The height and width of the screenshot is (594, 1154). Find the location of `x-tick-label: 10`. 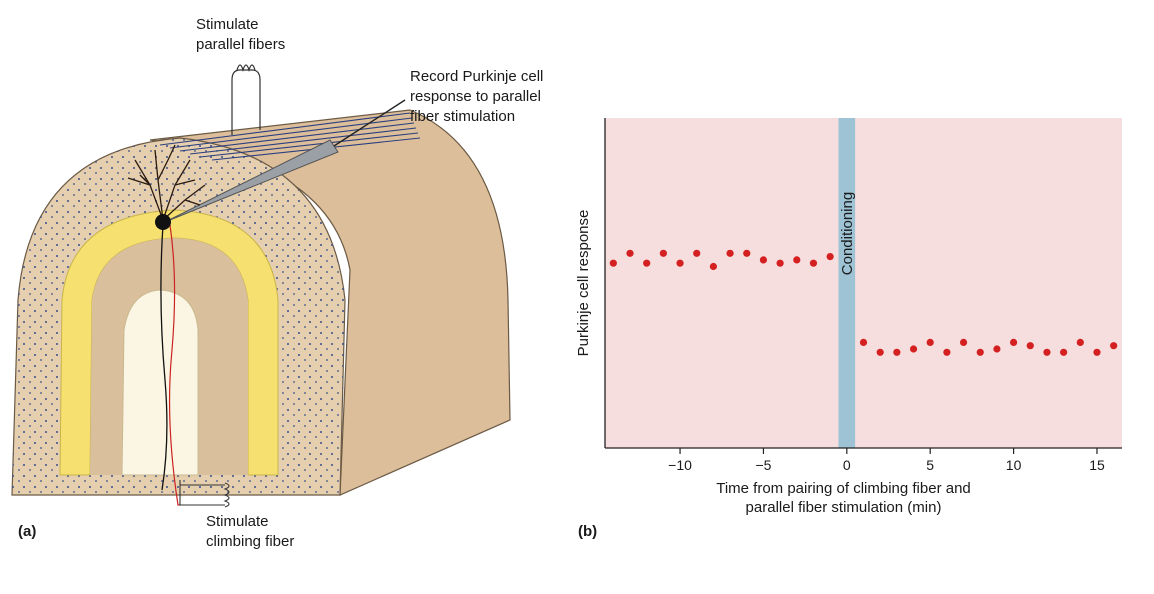

x-tick-label: 10 is located at coordinates (1014, 465).